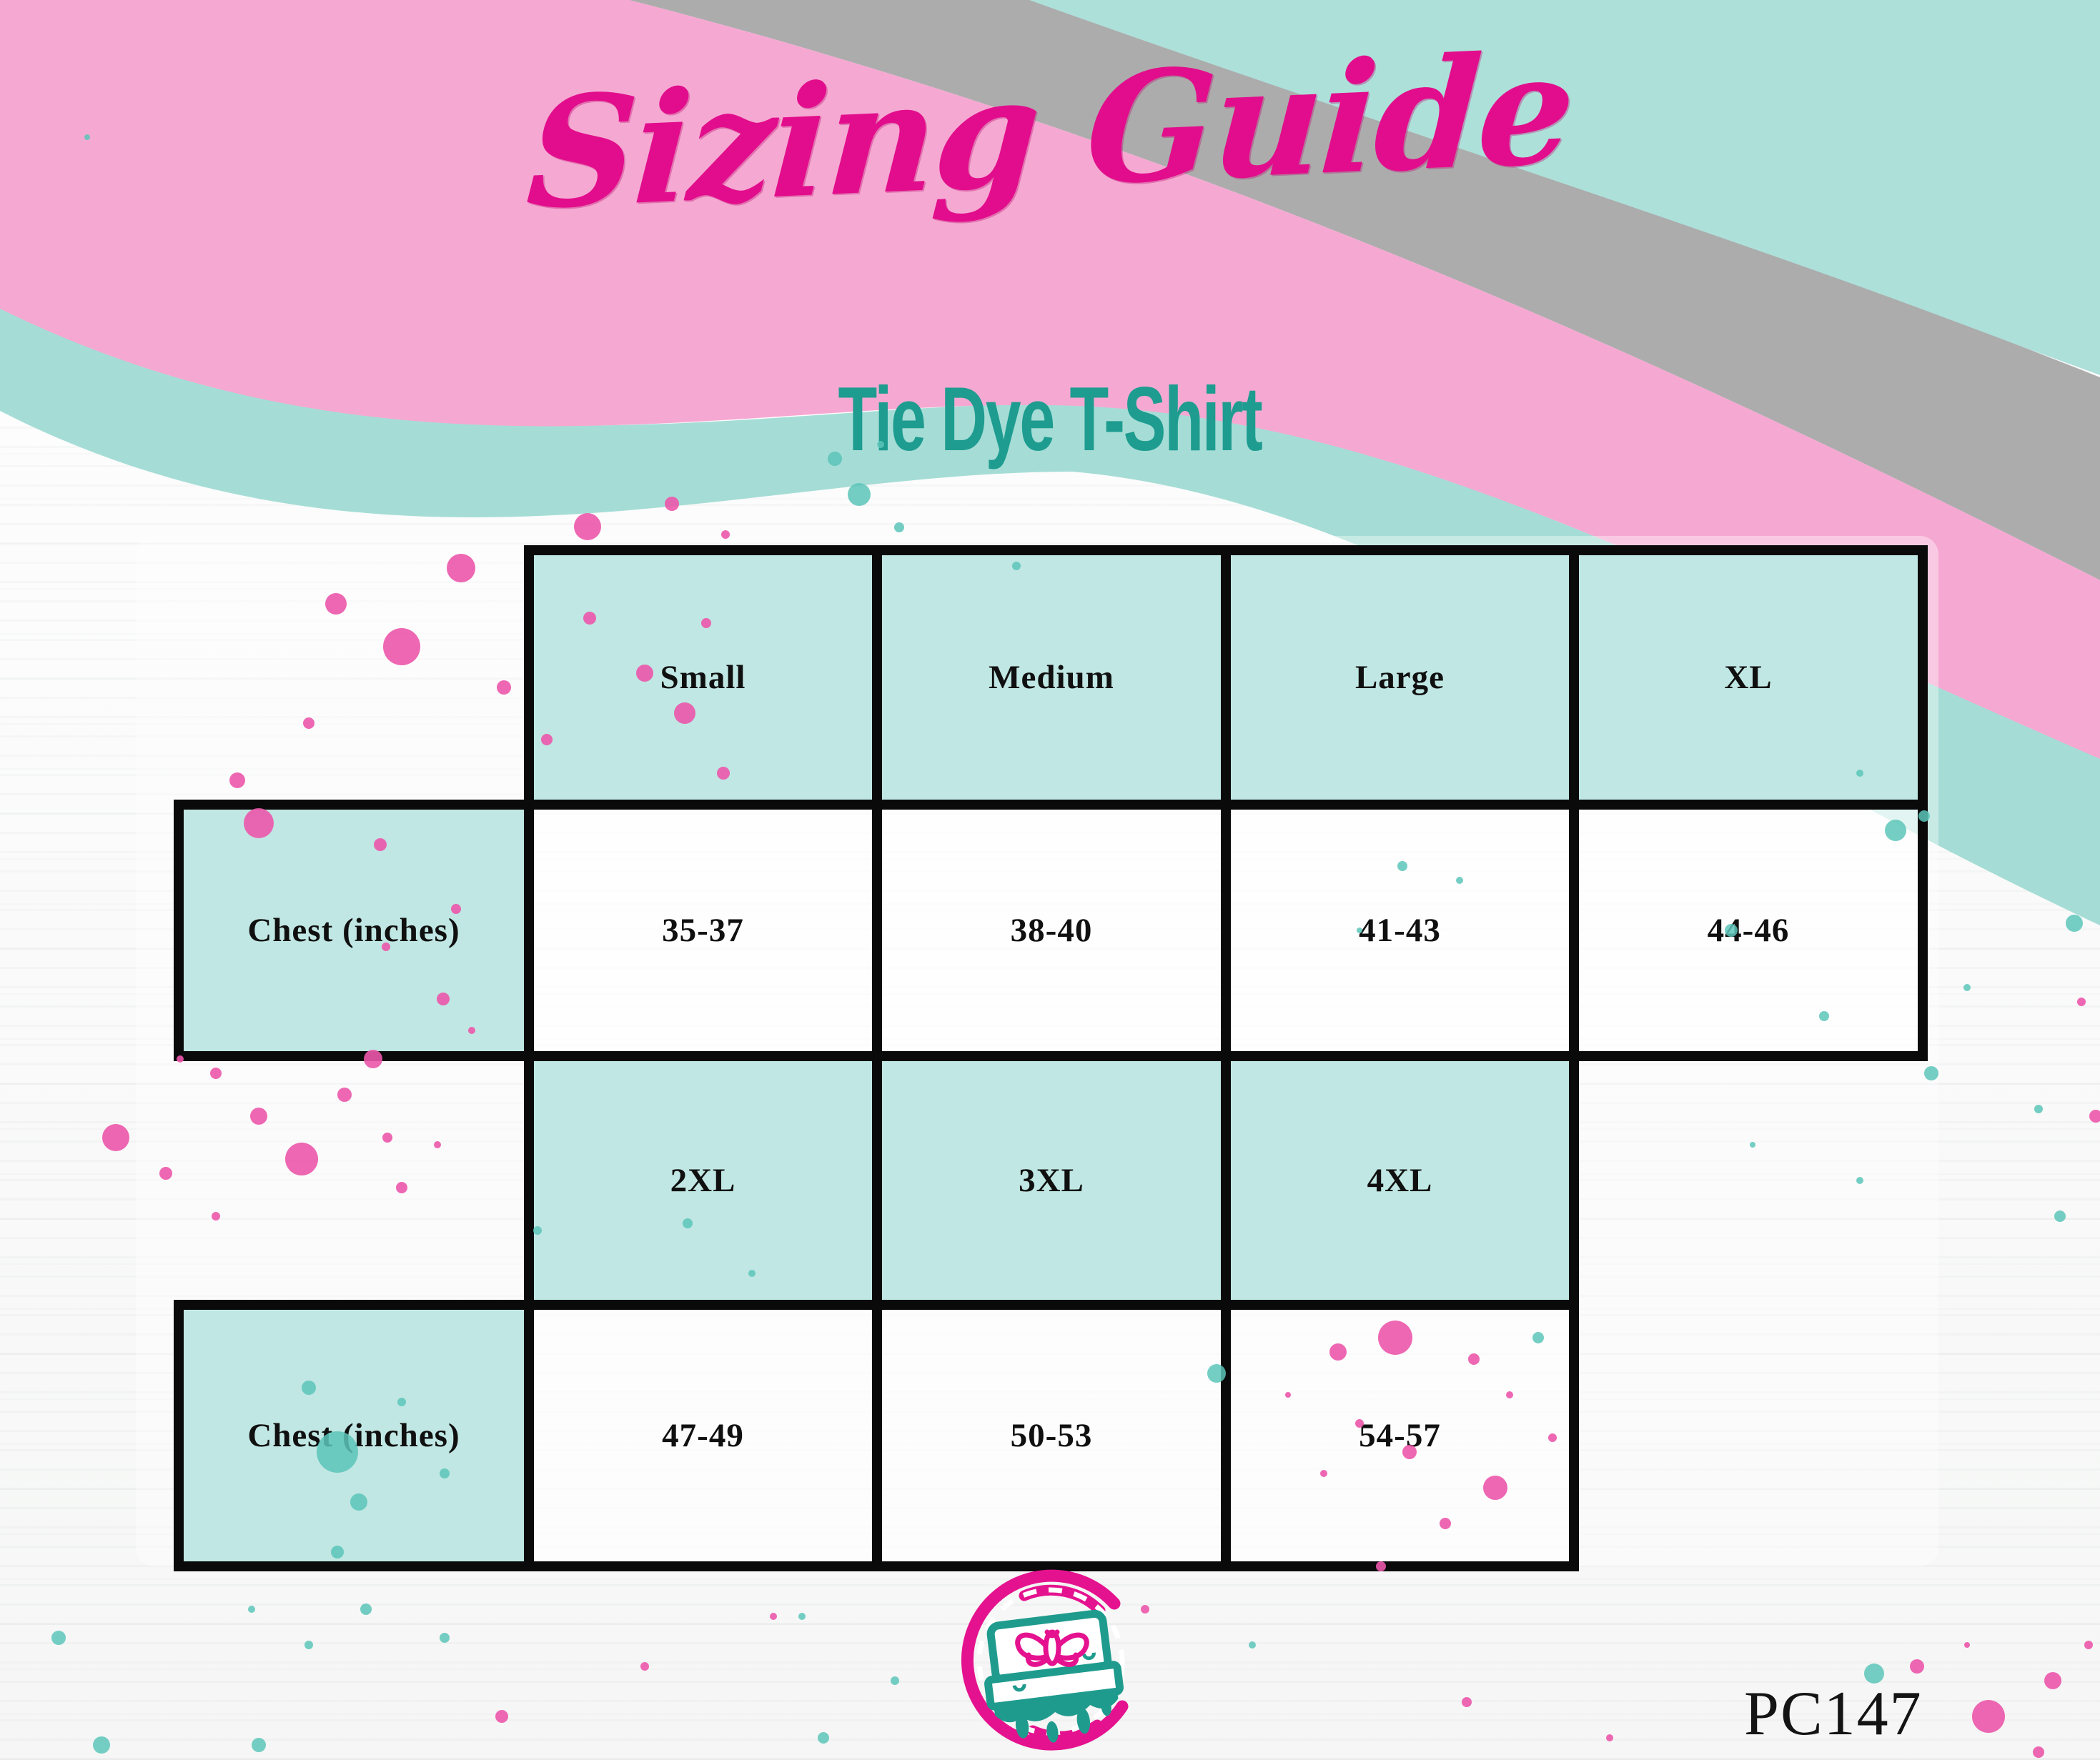  I want to click on product-subtitle: Tie Dye T-Shirt, so click(1050, 419).